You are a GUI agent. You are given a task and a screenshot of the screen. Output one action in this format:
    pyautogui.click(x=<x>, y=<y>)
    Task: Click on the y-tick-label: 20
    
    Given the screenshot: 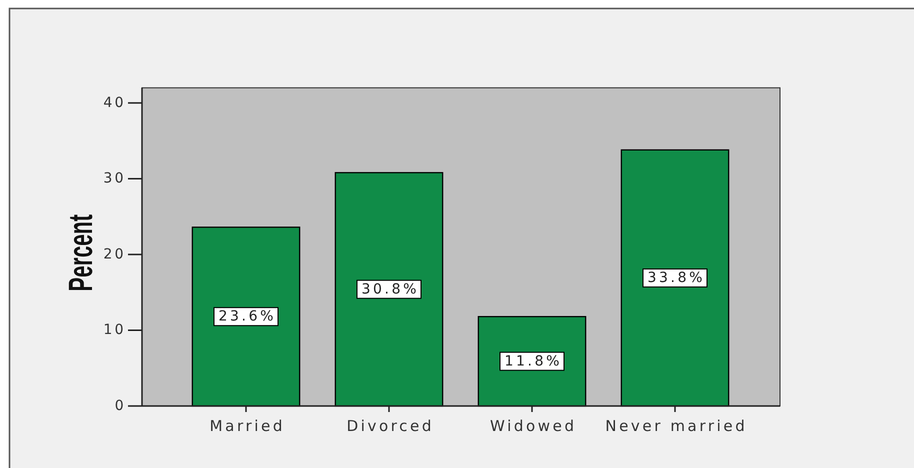 What is the action you would take?
    pyautogui.click(x=114, y=254)
    